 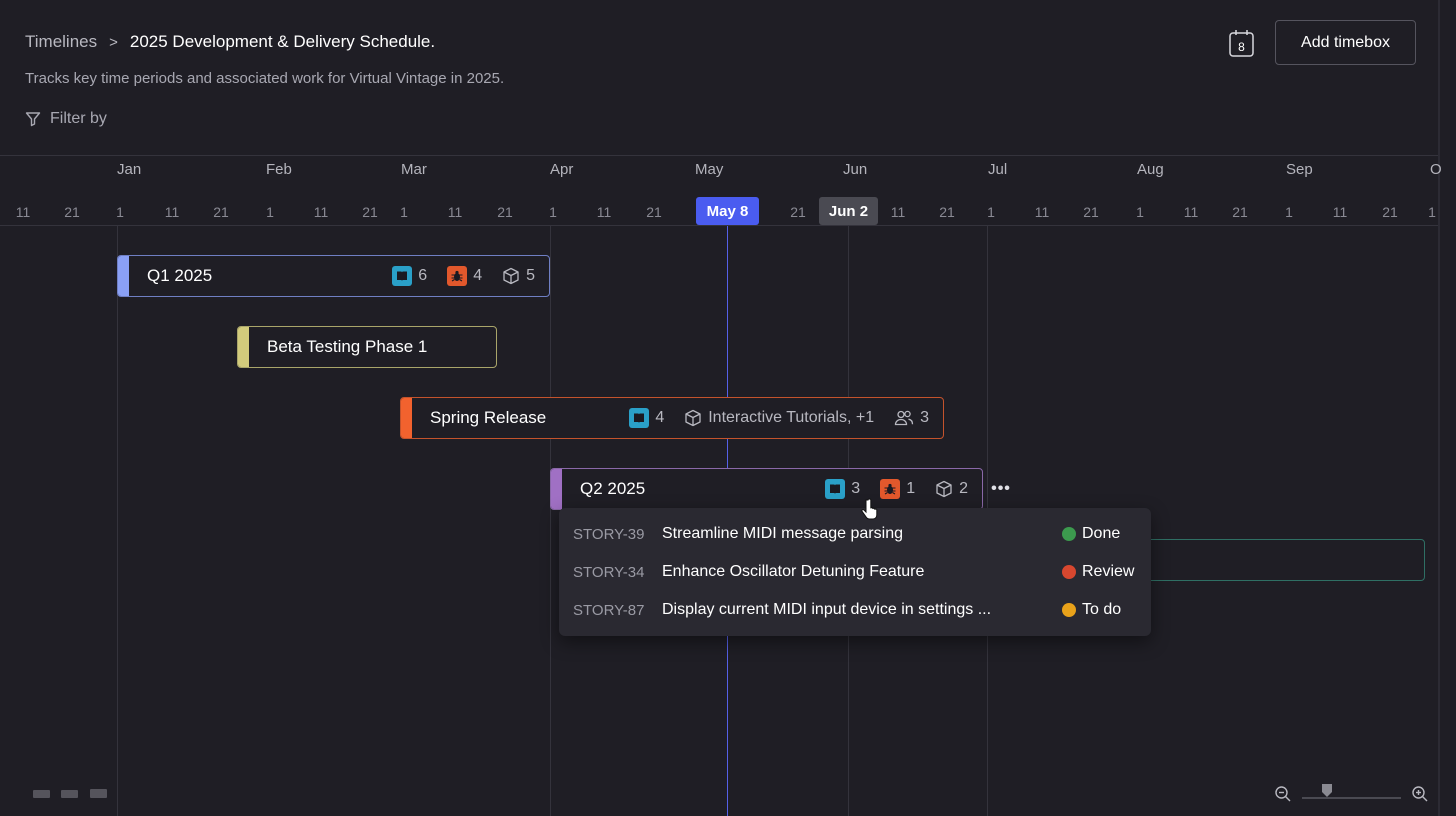 I want to click on jump-to-today-button: 8, so click(x=1242, y=43).